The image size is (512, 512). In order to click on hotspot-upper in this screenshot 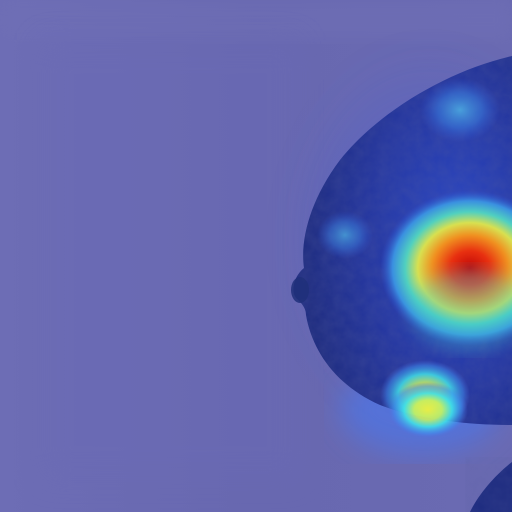, I will do `click(460, 110)`.